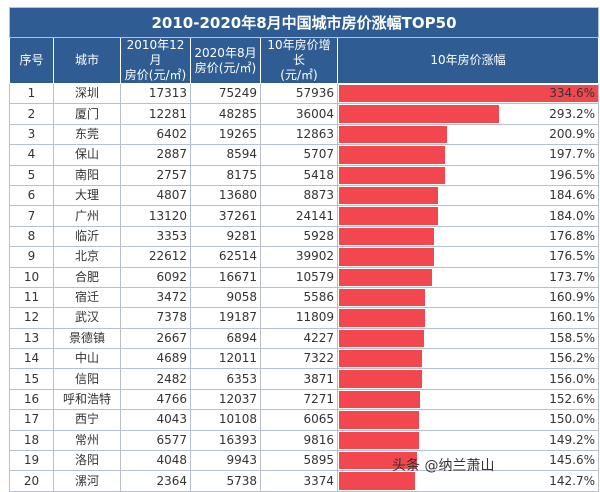 This screenshot has width=600, height=492. I want to click on price-2020-cell: 13680, so click(225, 195).